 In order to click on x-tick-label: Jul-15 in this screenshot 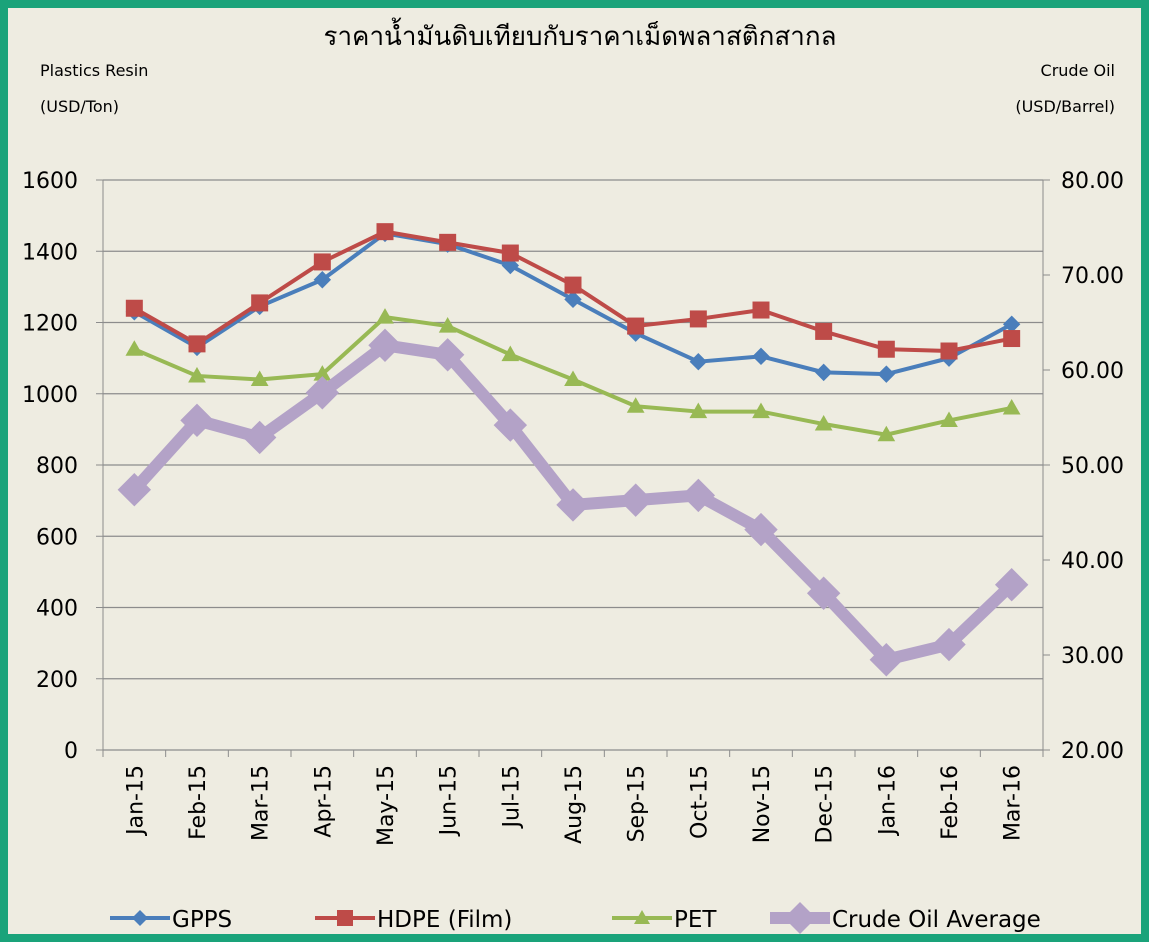, I will do `click(511, 797)`.